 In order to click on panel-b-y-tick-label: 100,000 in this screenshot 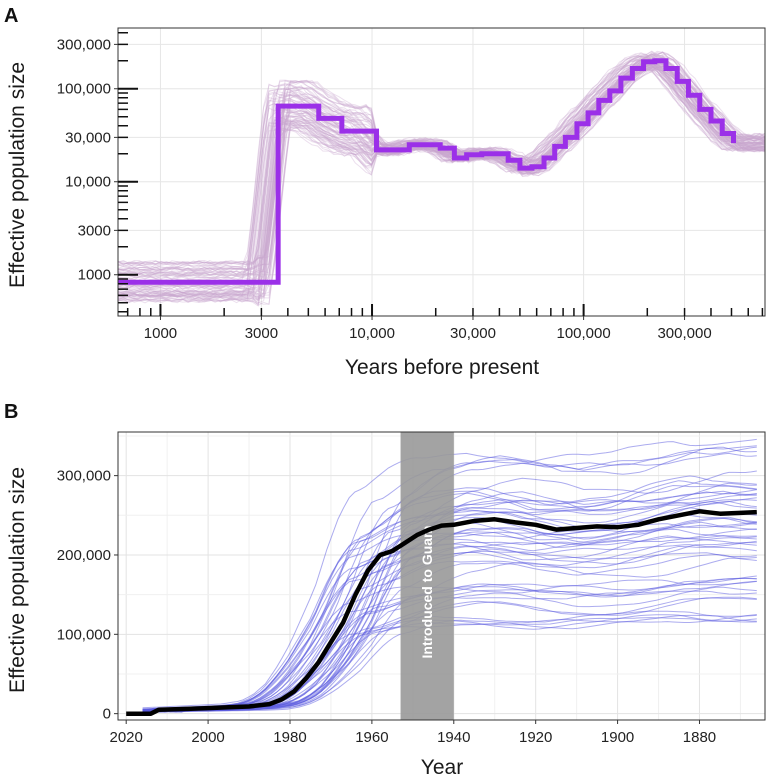, I will do `click(84, 634)`.